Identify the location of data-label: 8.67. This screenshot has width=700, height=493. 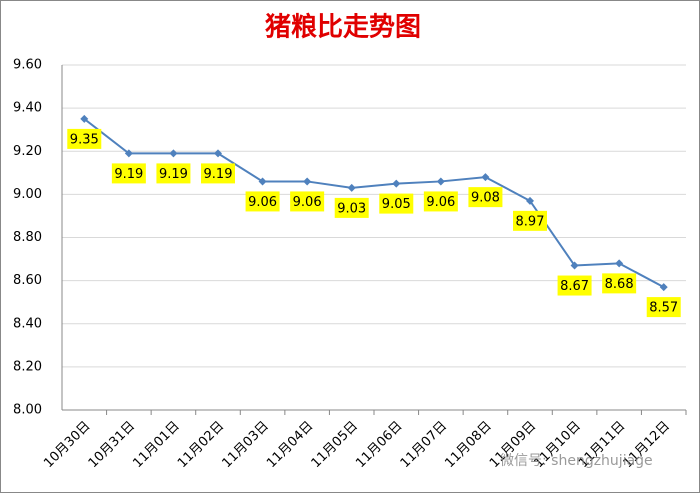
(574, 286).